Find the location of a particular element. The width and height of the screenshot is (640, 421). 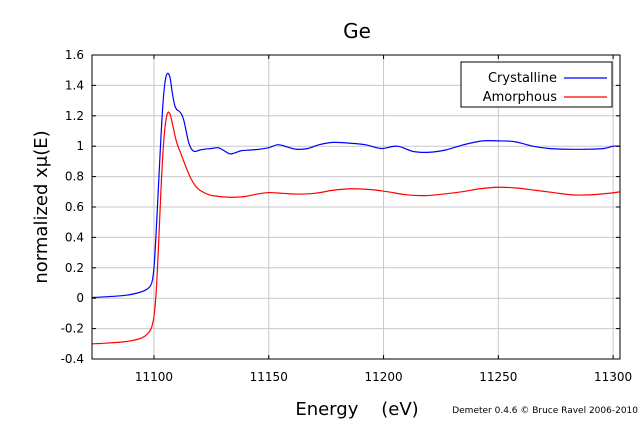

y-tick-label: 1.2 is located at coordinates (74, 116).